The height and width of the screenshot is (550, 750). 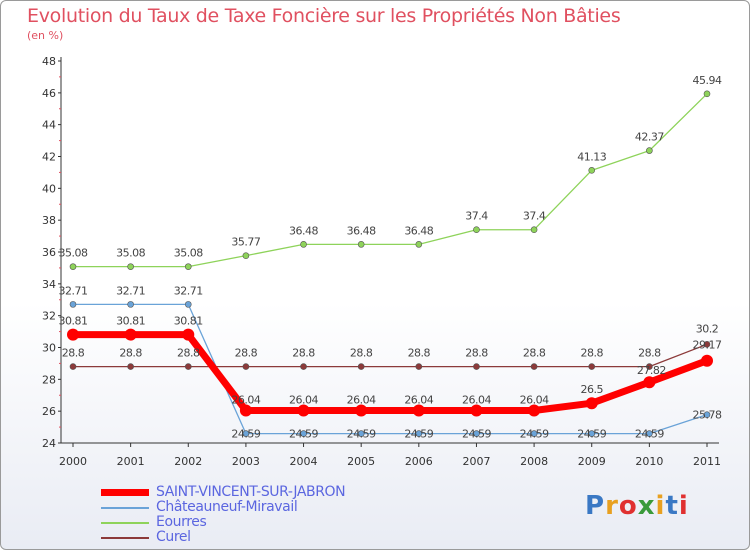 I want to click on legend-label: Châteauneuf-Miravail, so click(x=227, y=507).